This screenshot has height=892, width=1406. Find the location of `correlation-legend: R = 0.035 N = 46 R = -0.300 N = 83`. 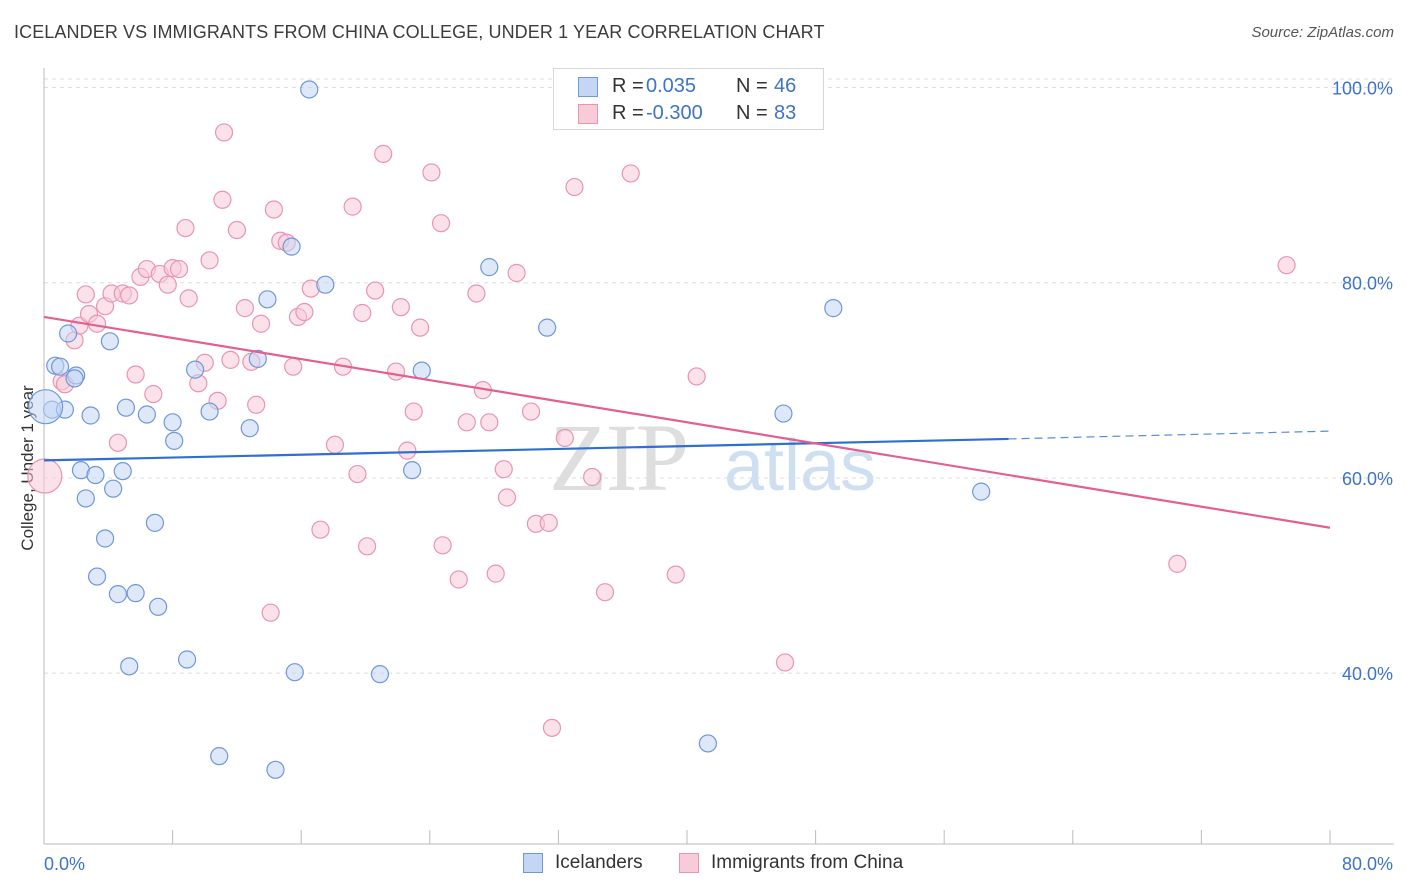

correlation-legend: R = 0.035 N = 46 R = -0.300 N = 83 is located at coordinates (688, 99).